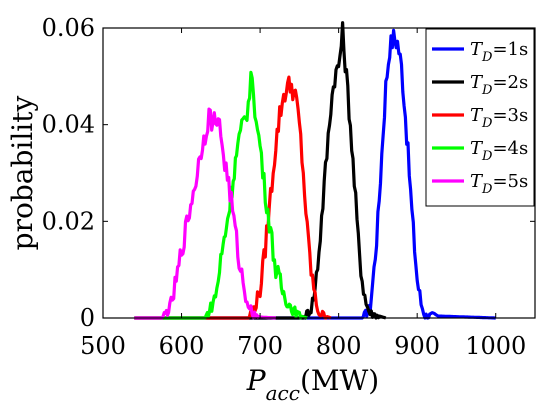 The height and width of the screenshot is (416, 550). What do you see at coordinates (68, 28) in the screenshot?
I see `y-tick-label: 0.06` at bounding box center [68, 28].